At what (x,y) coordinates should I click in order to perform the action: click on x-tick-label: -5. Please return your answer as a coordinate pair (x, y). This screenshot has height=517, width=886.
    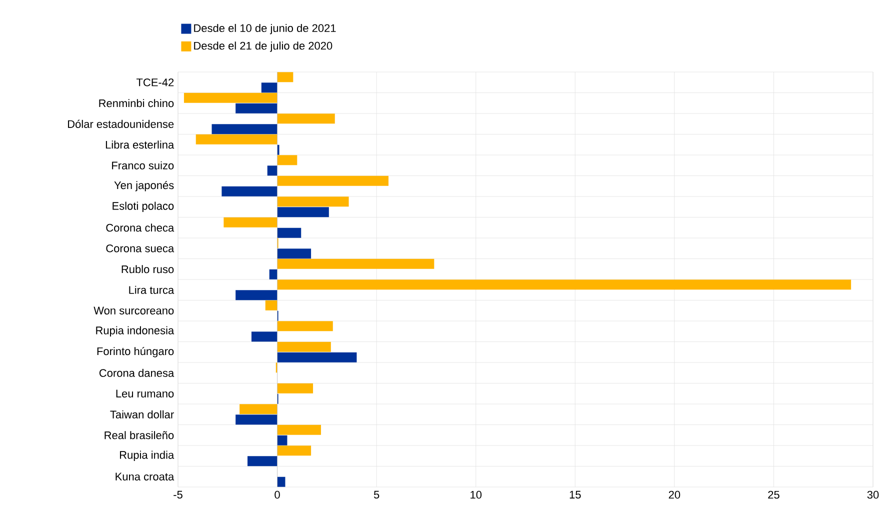
    Looking at the image, I should click on (178, 494).